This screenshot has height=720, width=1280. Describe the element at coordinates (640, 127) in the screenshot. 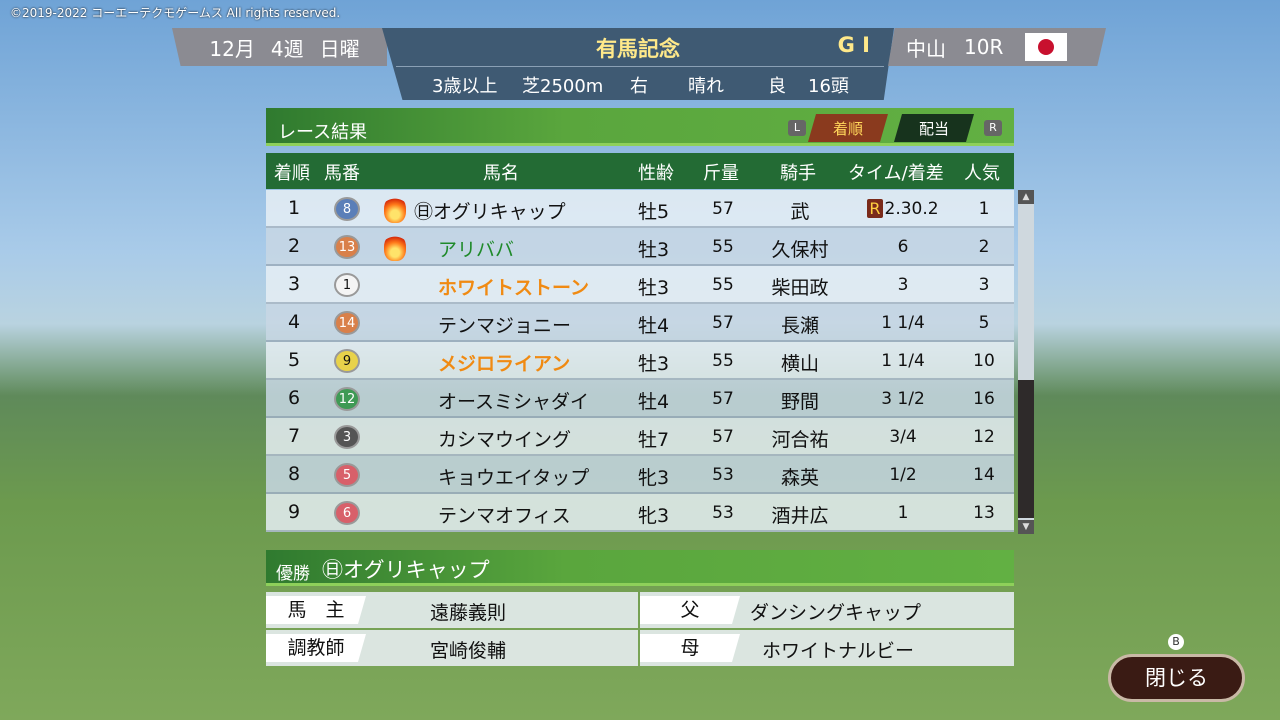

I see `results-header: レース結果 L 着順 配当 R` at that location.